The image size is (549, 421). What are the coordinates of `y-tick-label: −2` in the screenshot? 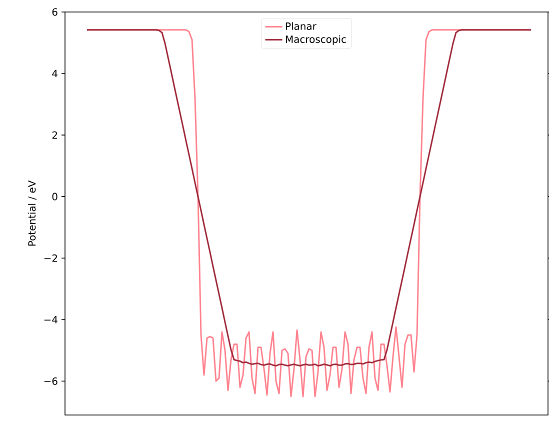 It's located at (50, 258).